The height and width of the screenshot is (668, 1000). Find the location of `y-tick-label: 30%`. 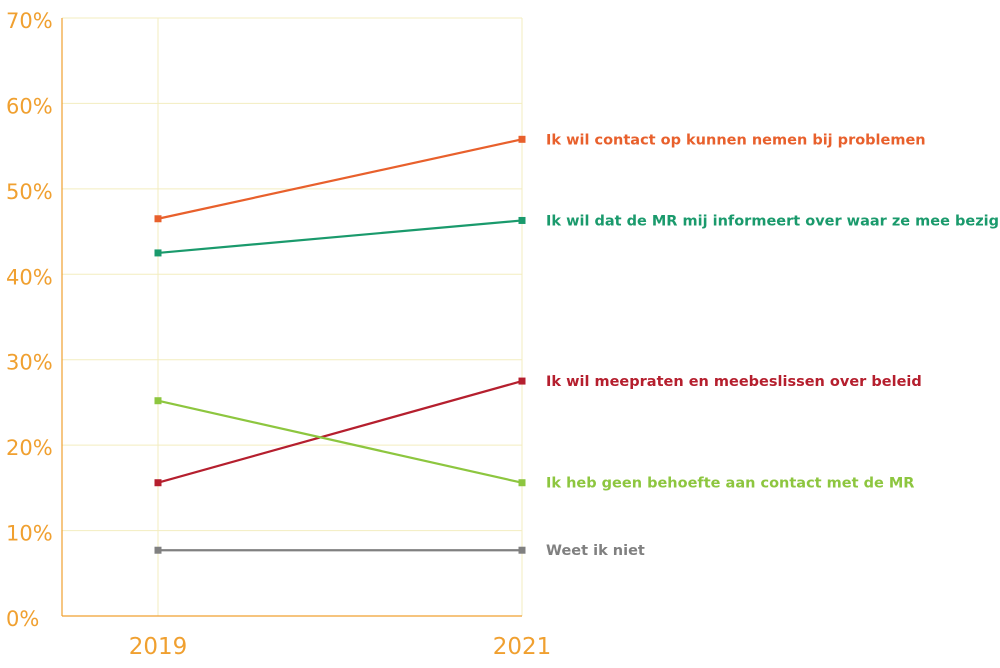

y-tick-label: 30% is located at coordinates (29, 363).